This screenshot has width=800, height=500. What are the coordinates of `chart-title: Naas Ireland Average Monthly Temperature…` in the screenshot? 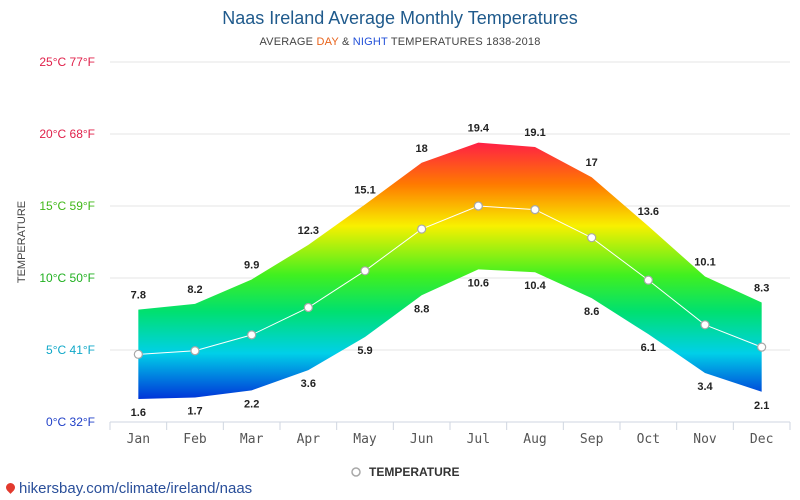 It's located at (400, 18).